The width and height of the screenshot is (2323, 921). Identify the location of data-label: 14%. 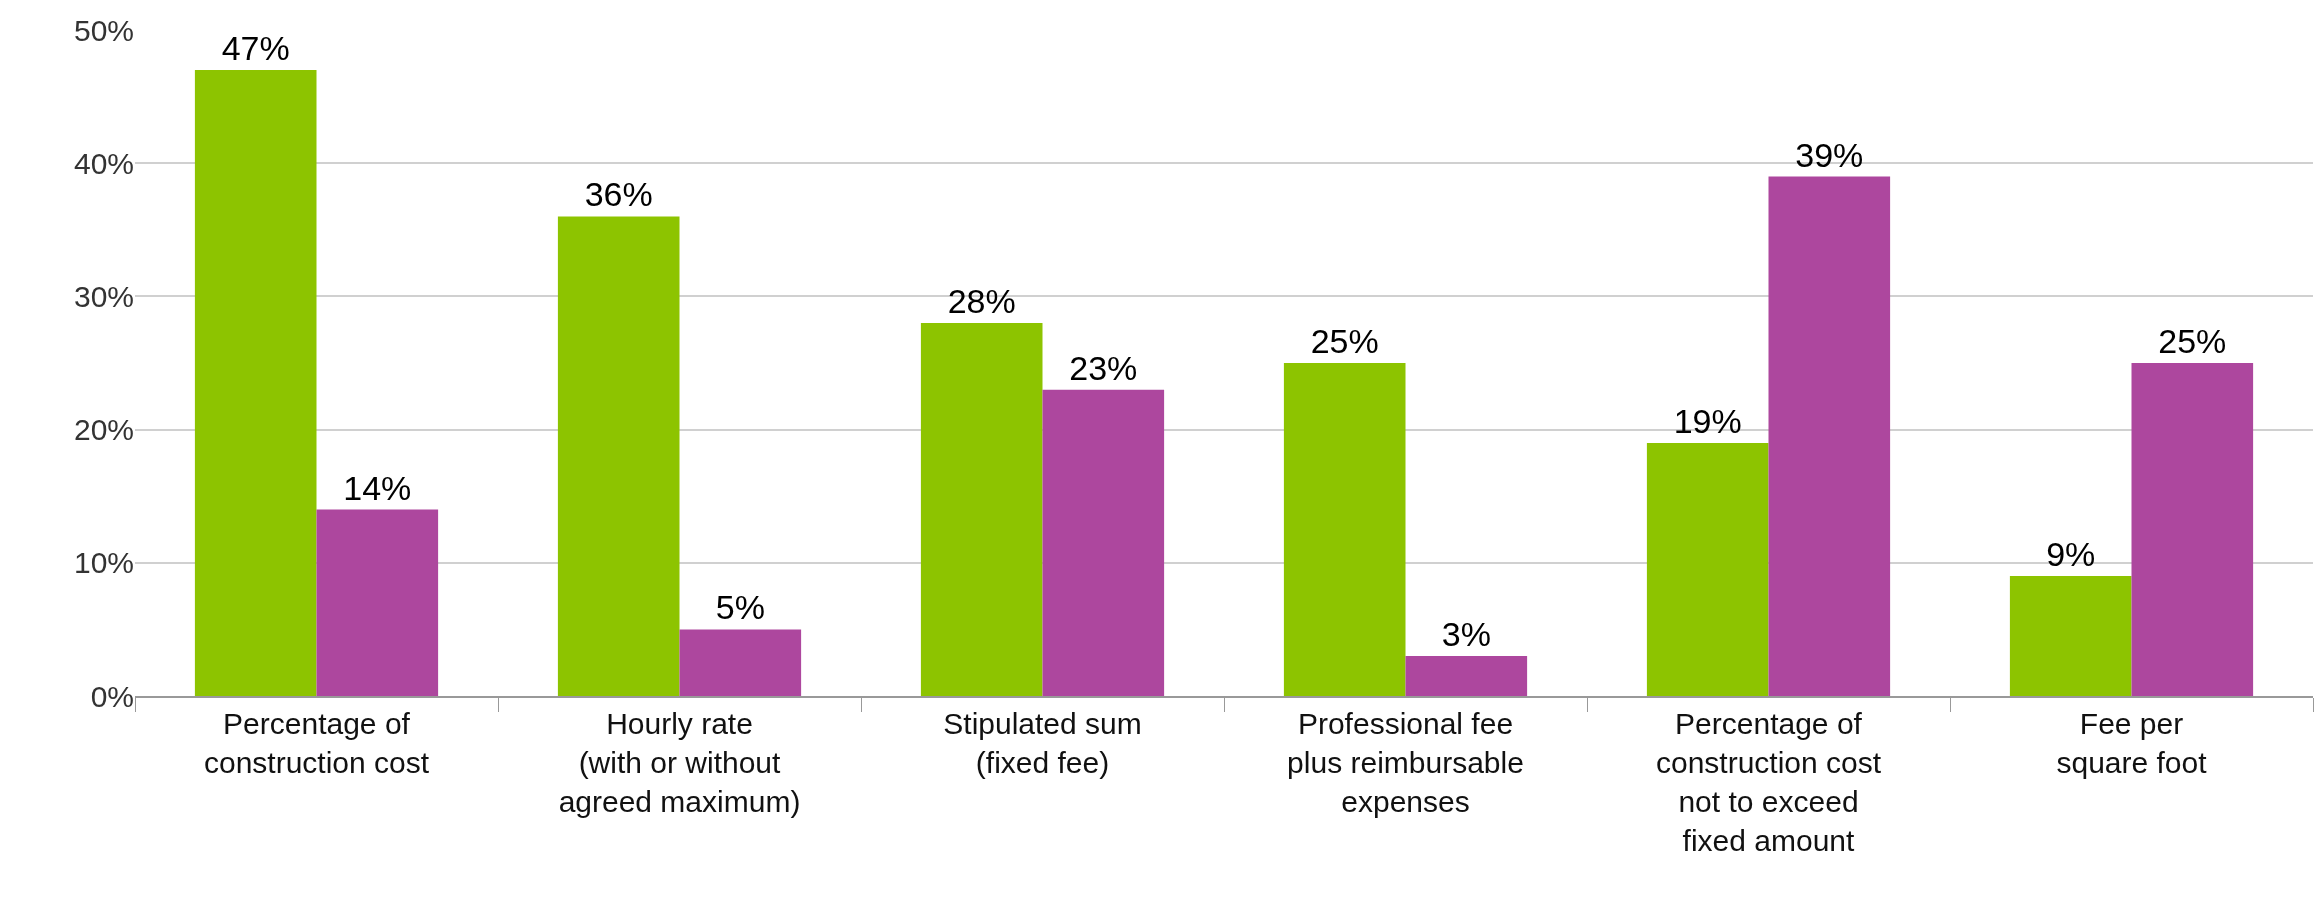
(377, 487).